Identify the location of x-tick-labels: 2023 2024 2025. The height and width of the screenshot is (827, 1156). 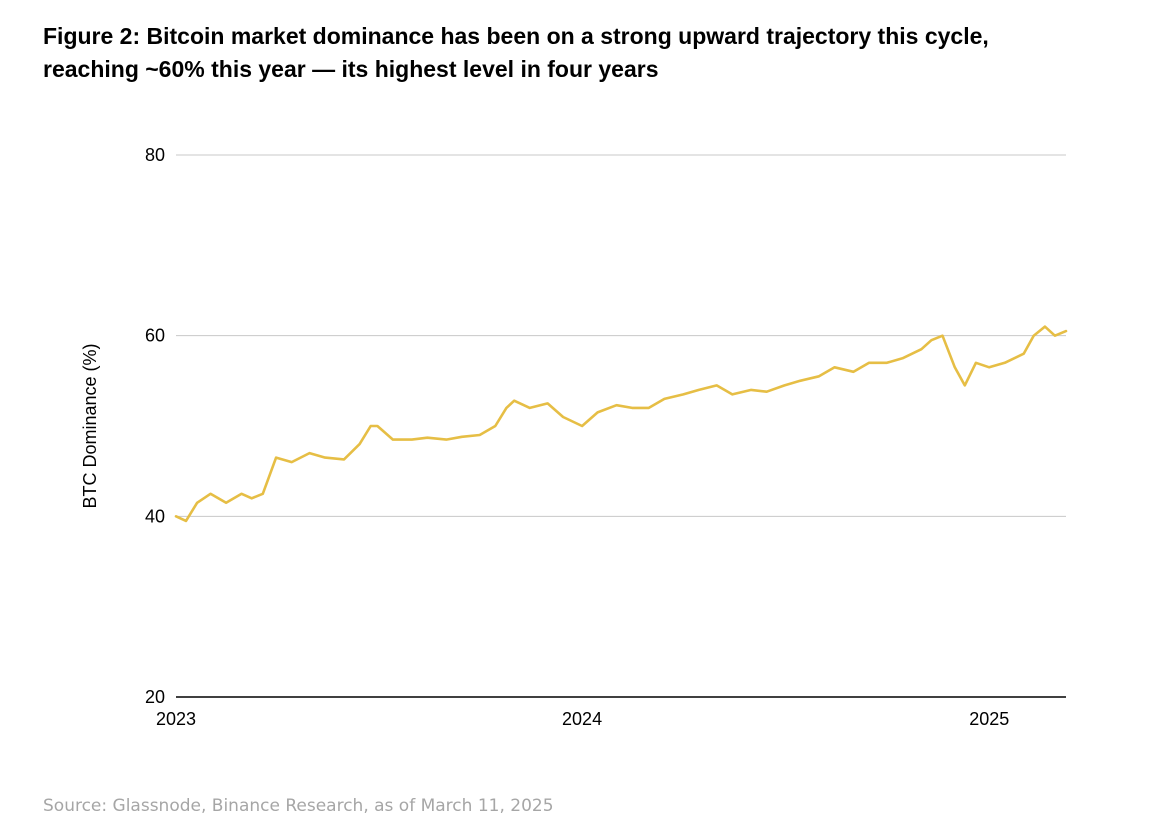
(582, 719).